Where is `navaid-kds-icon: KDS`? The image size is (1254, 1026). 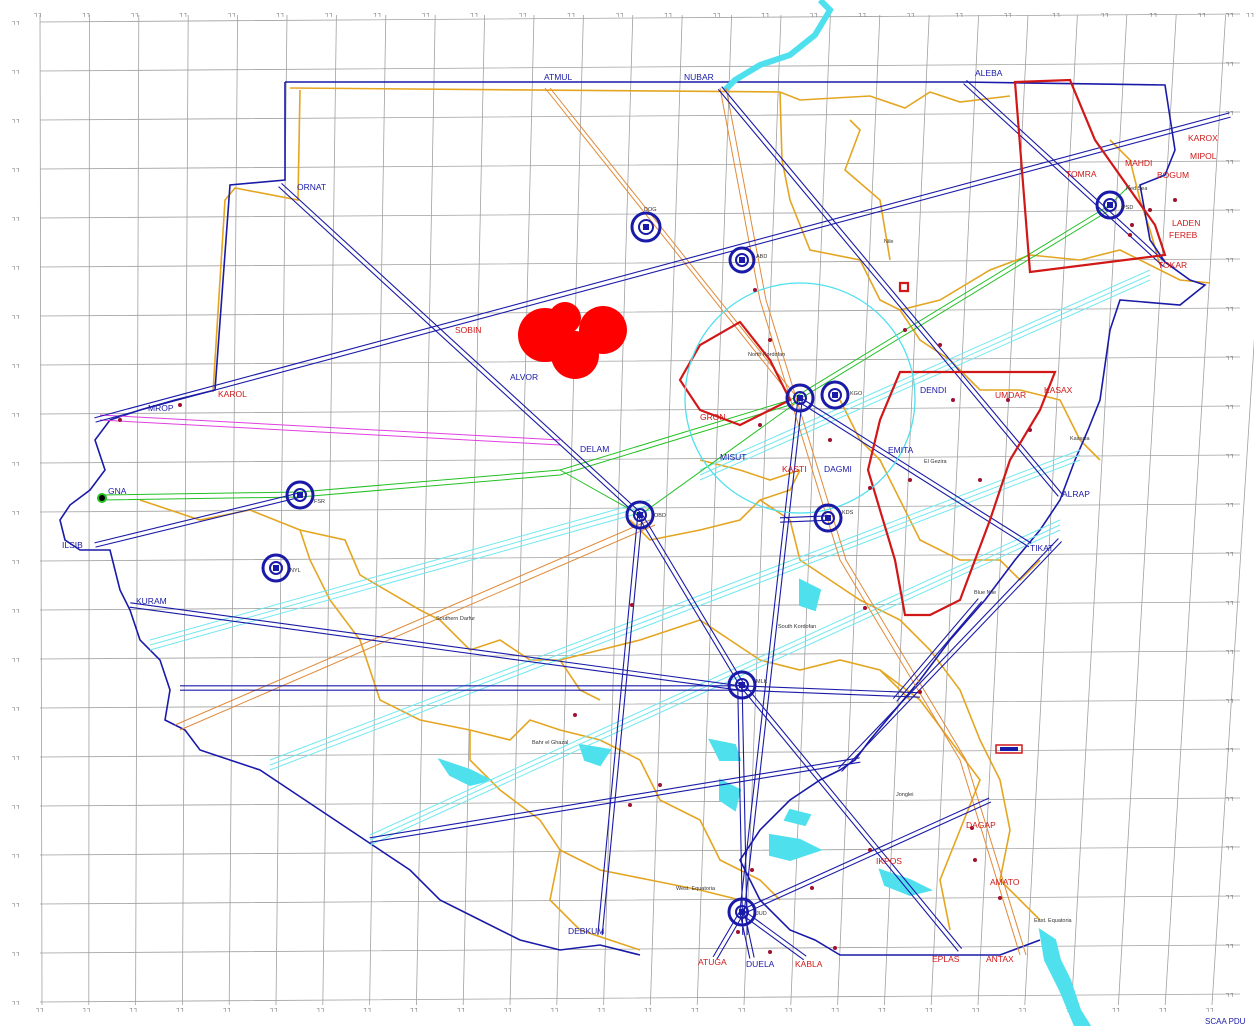
navaid-kds-icon: KDS is located at coordinates (833, 518).